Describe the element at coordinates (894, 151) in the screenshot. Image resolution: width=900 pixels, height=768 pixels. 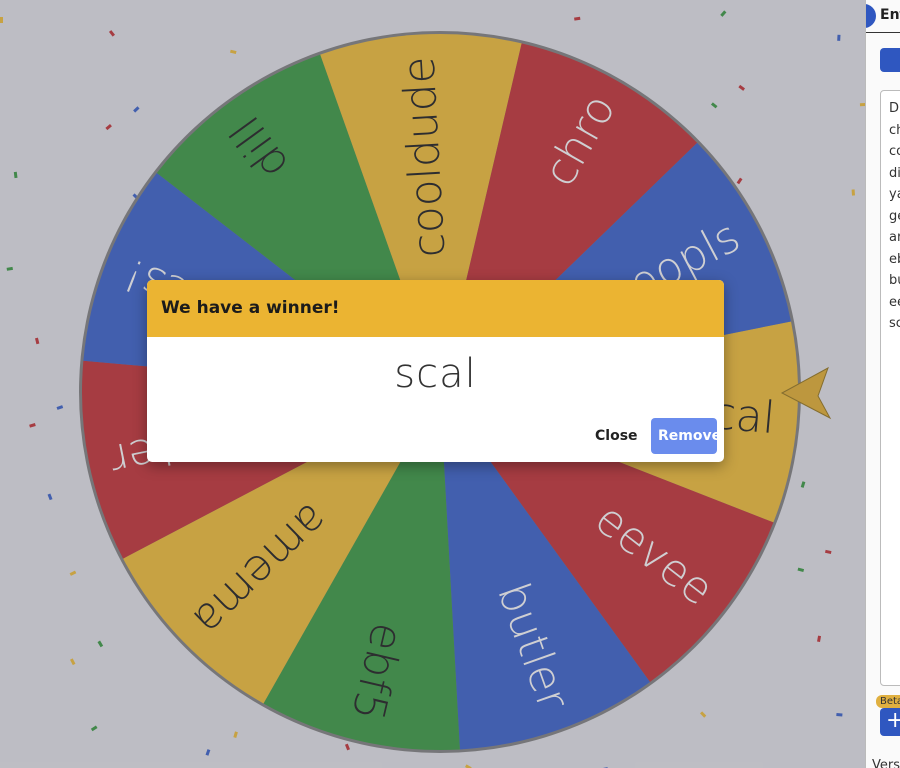
I see `entry-line: co` at that location.